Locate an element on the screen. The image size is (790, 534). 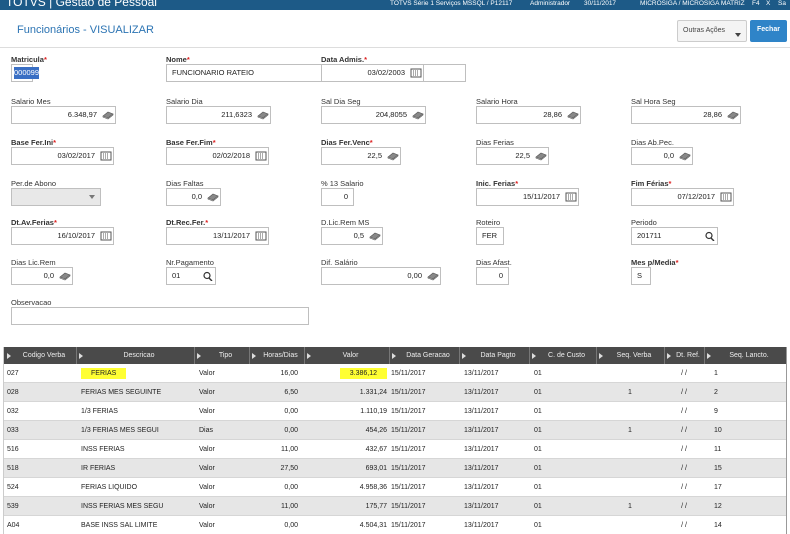
input-field: 000099 is located at coordinates (25, 73).